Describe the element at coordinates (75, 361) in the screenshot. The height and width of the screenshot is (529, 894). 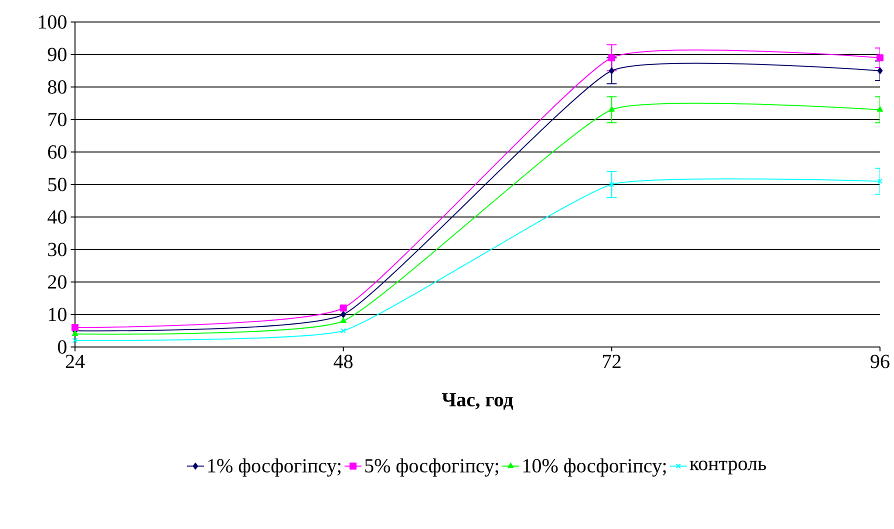
I see `x-tick-label: 24` at that location.